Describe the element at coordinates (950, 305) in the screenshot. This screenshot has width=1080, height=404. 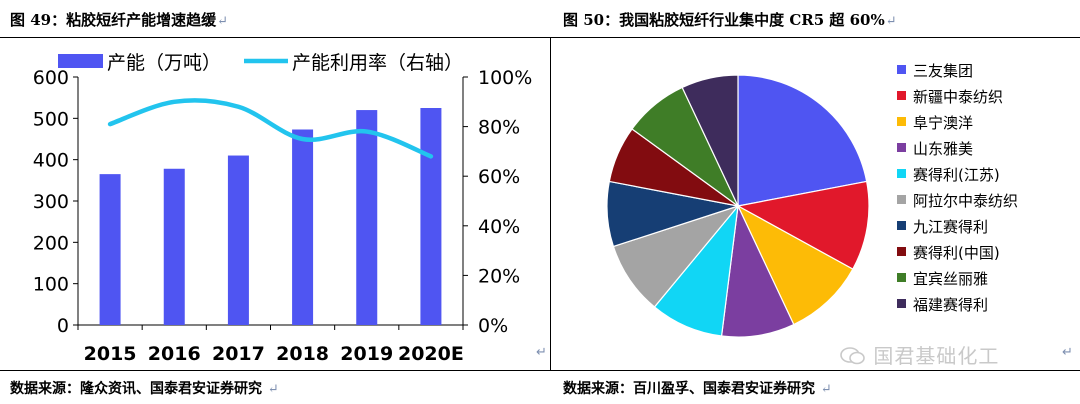
I see `legend-label: 福建赛得利` at that location.